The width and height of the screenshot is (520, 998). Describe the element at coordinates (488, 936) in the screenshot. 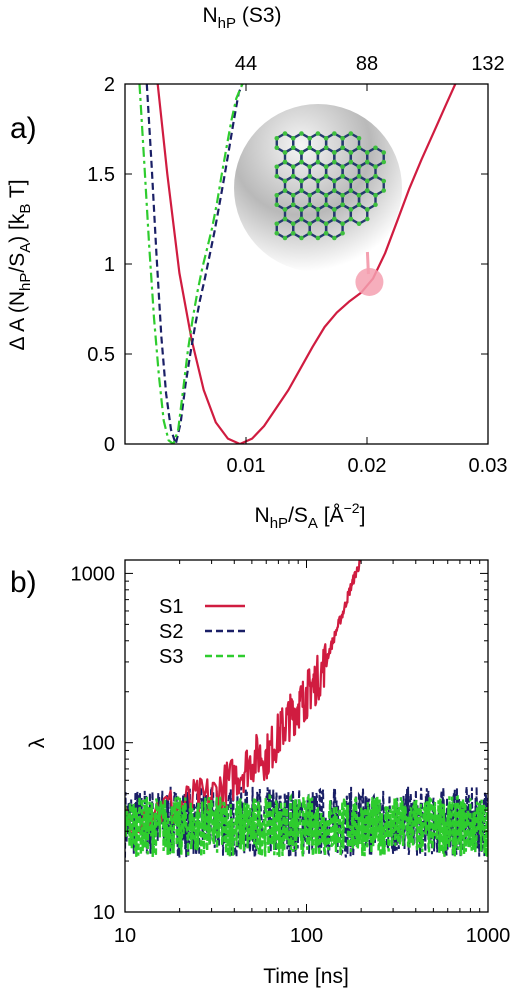

I see `x-tick-label: 1000` at that location.